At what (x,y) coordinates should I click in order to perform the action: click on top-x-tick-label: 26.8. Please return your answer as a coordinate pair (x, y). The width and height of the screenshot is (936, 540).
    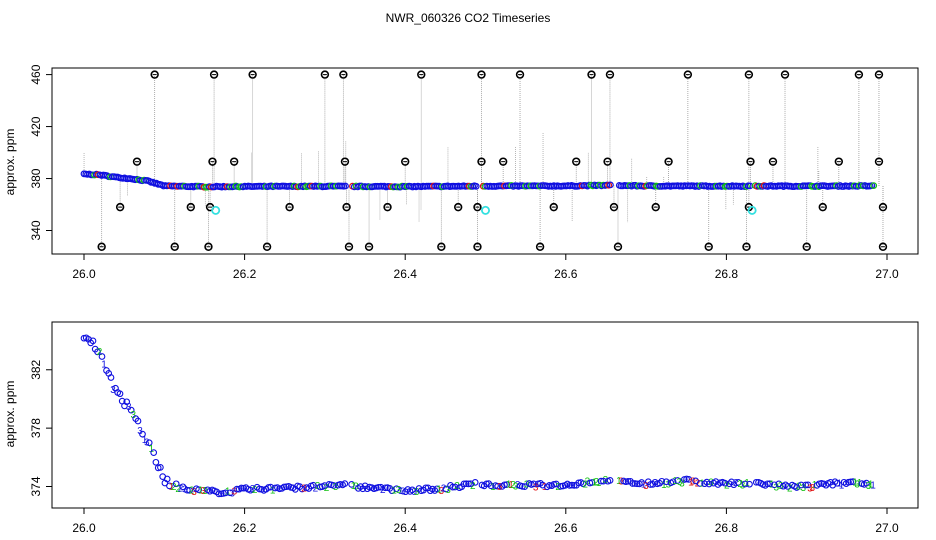
    Looking at the image, I should click on (727, 274).